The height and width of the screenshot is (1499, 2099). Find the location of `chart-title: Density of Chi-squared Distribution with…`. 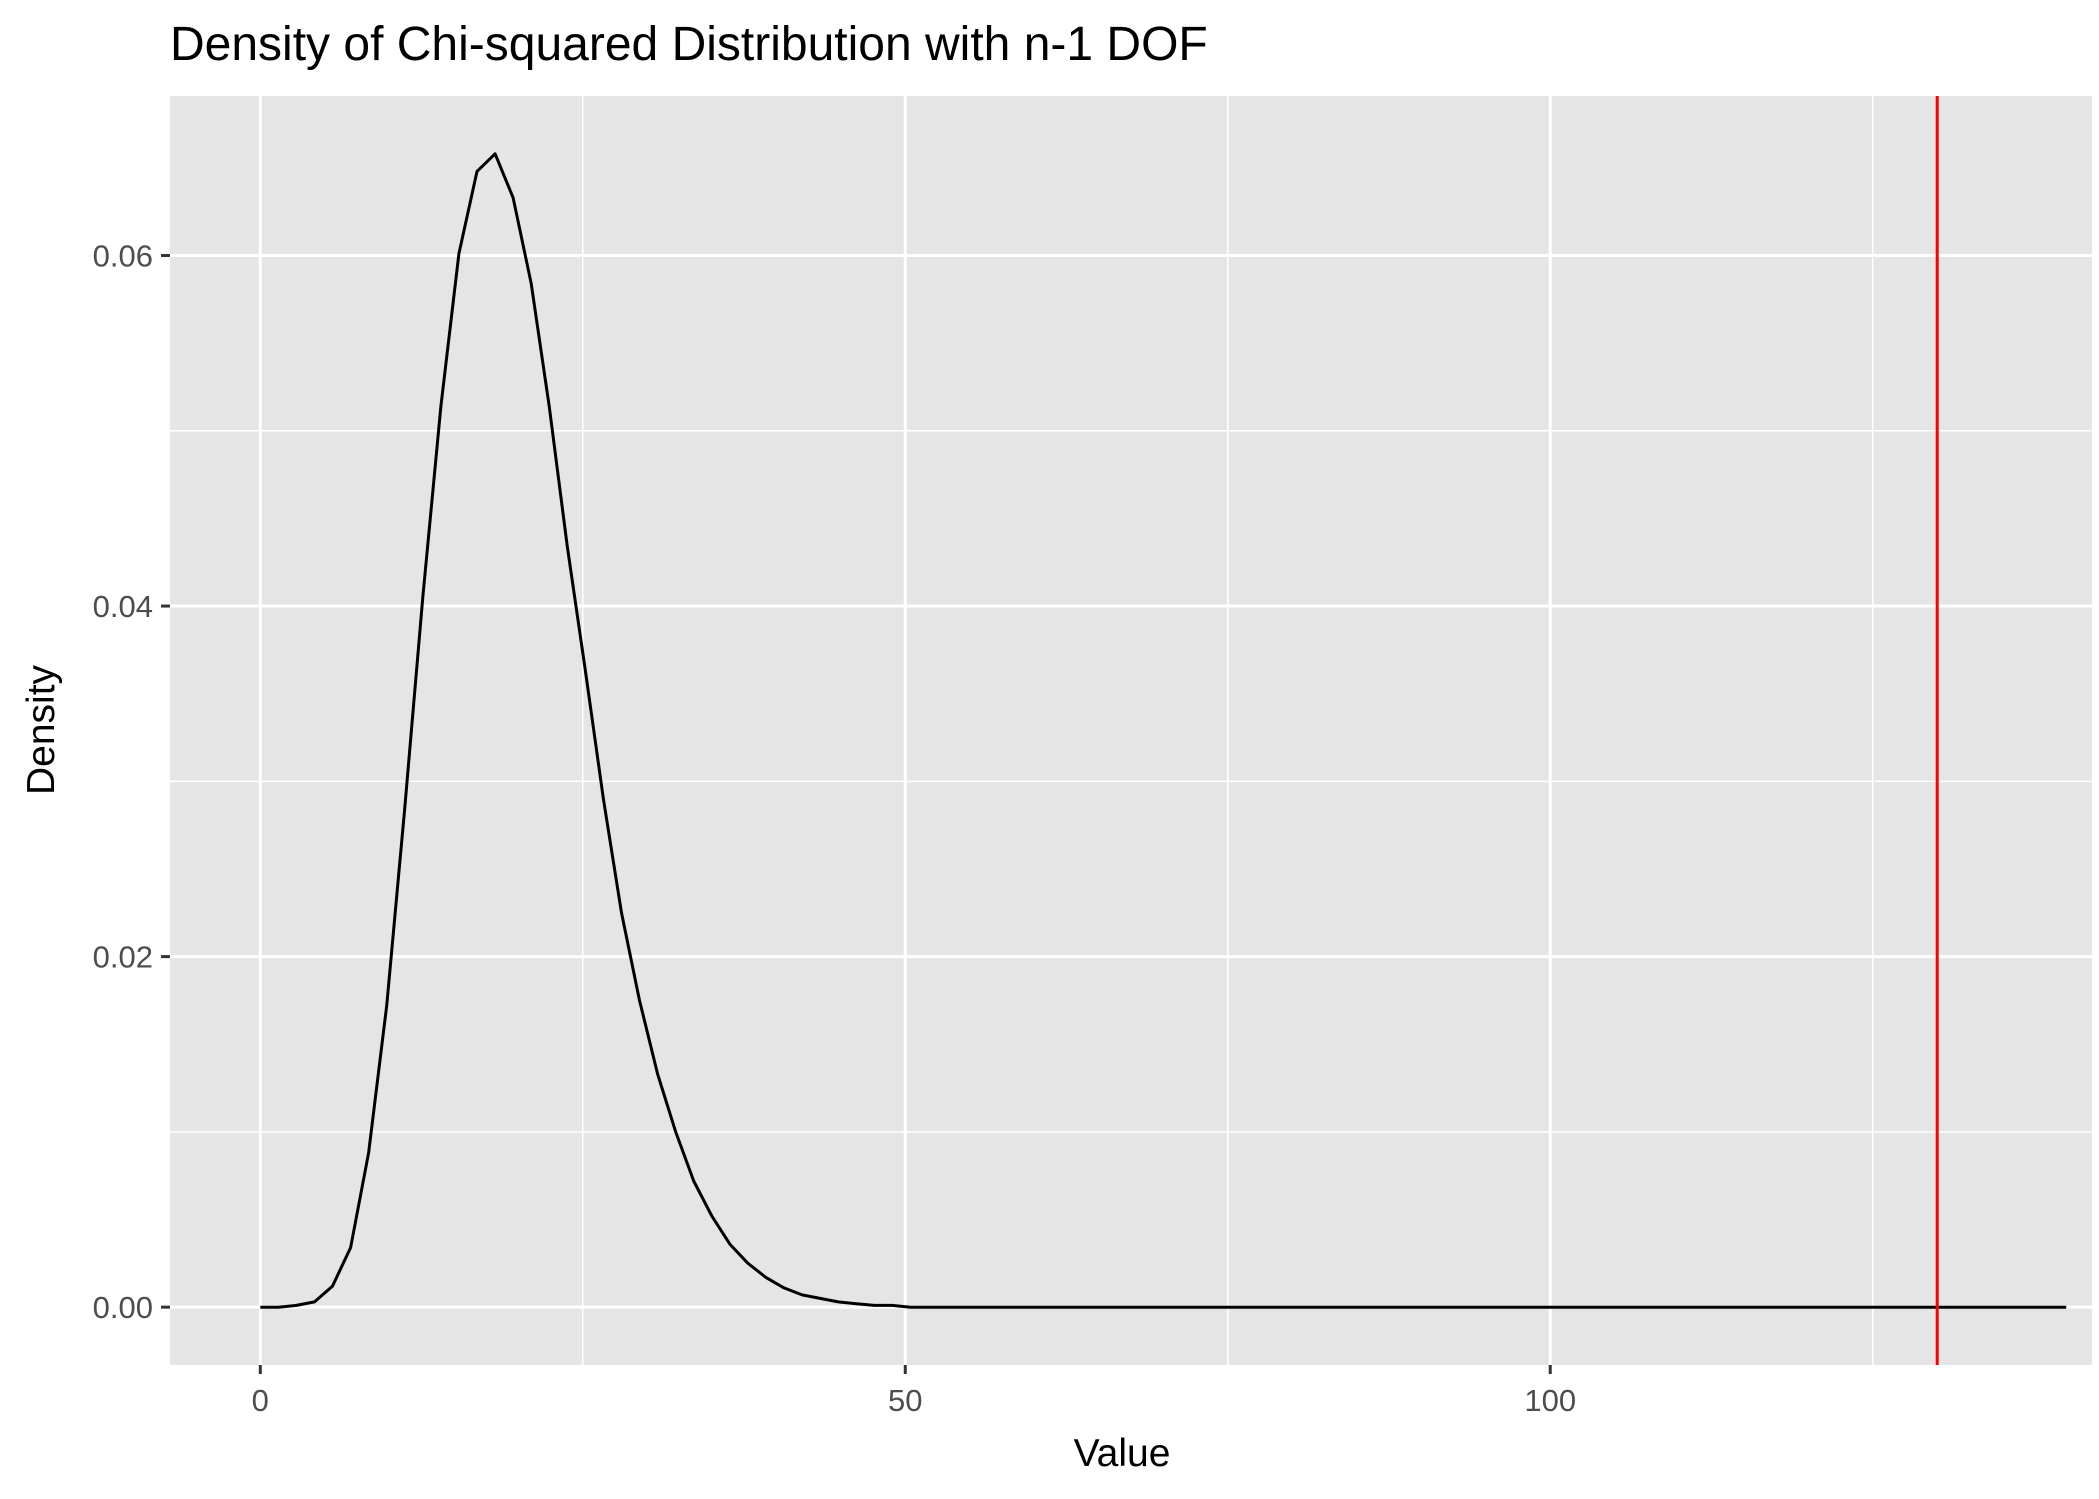

chart-title: Density of Chi-squared Distribution with… is located at coordinates (689, 44).